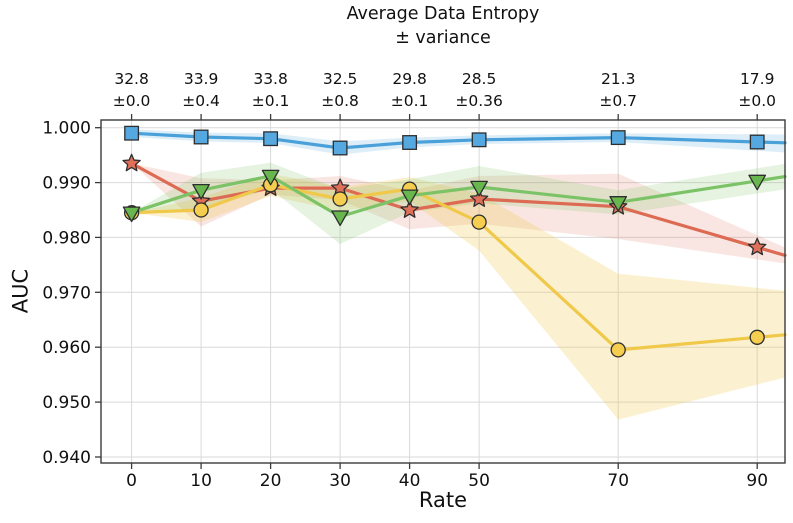 The height and width of the screenshot is (523, 793). I want to click on x-tick-label: 40, so click(410, 481).